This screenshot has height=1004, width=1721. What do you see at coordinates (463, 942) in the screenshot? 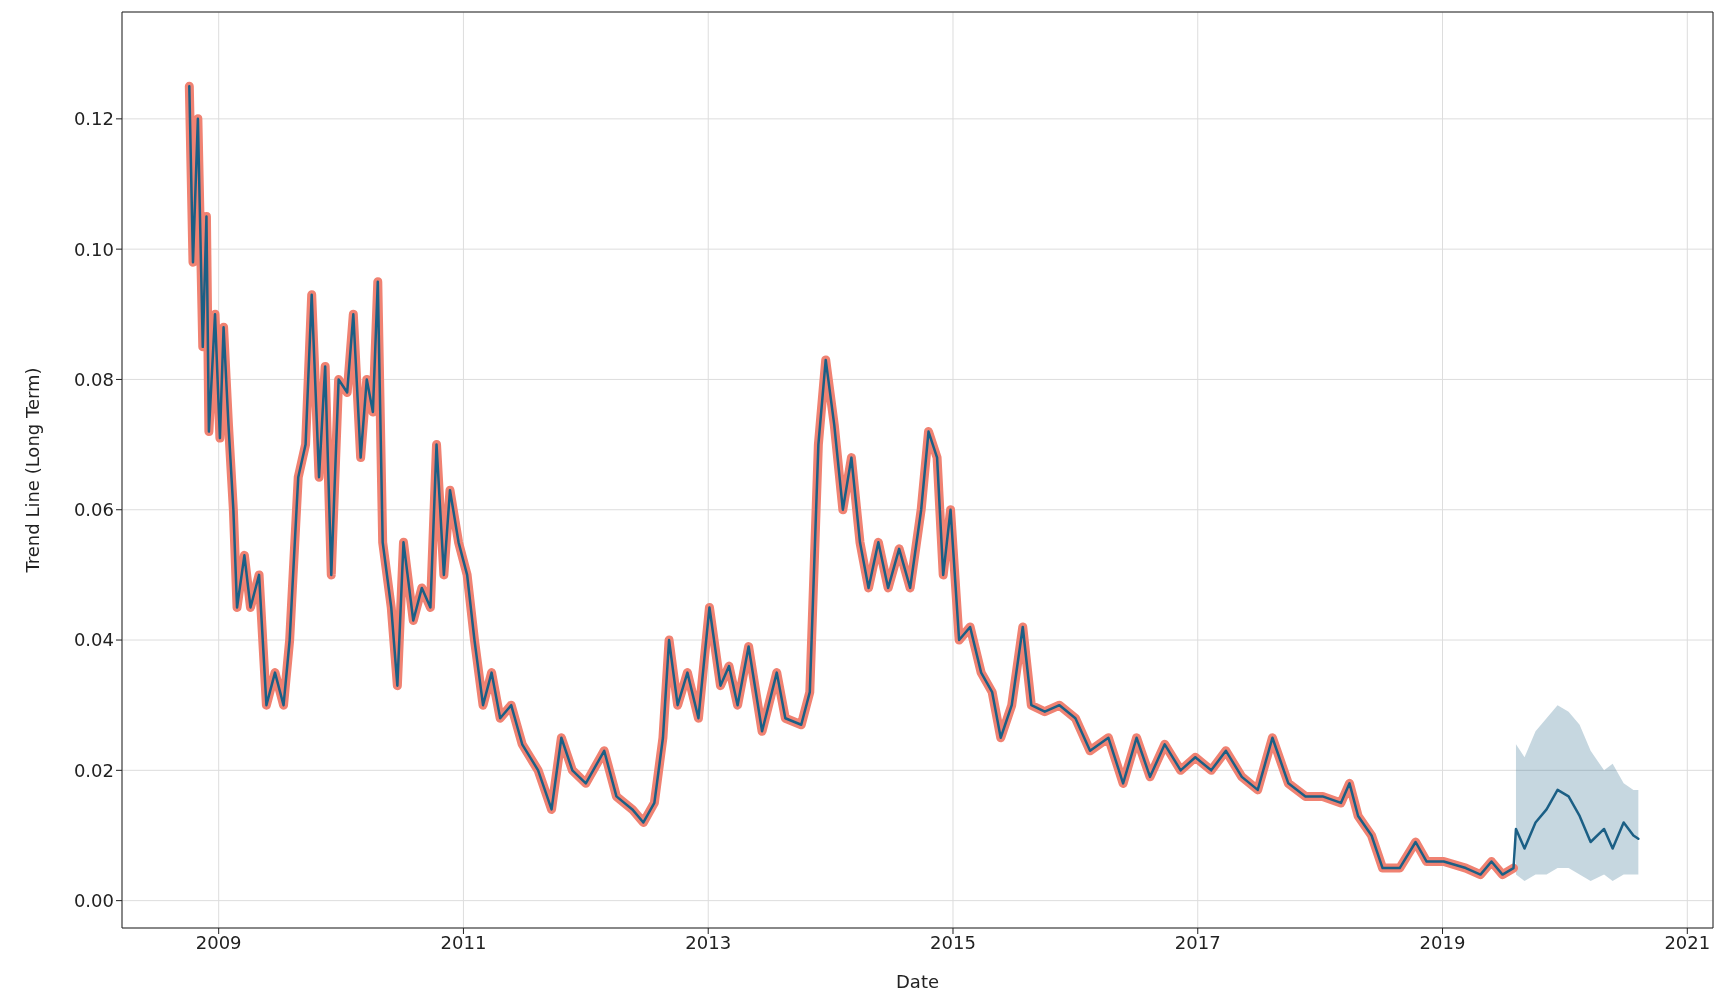
I see `x-tick-label: 2011` at bounding box center [463, 942].